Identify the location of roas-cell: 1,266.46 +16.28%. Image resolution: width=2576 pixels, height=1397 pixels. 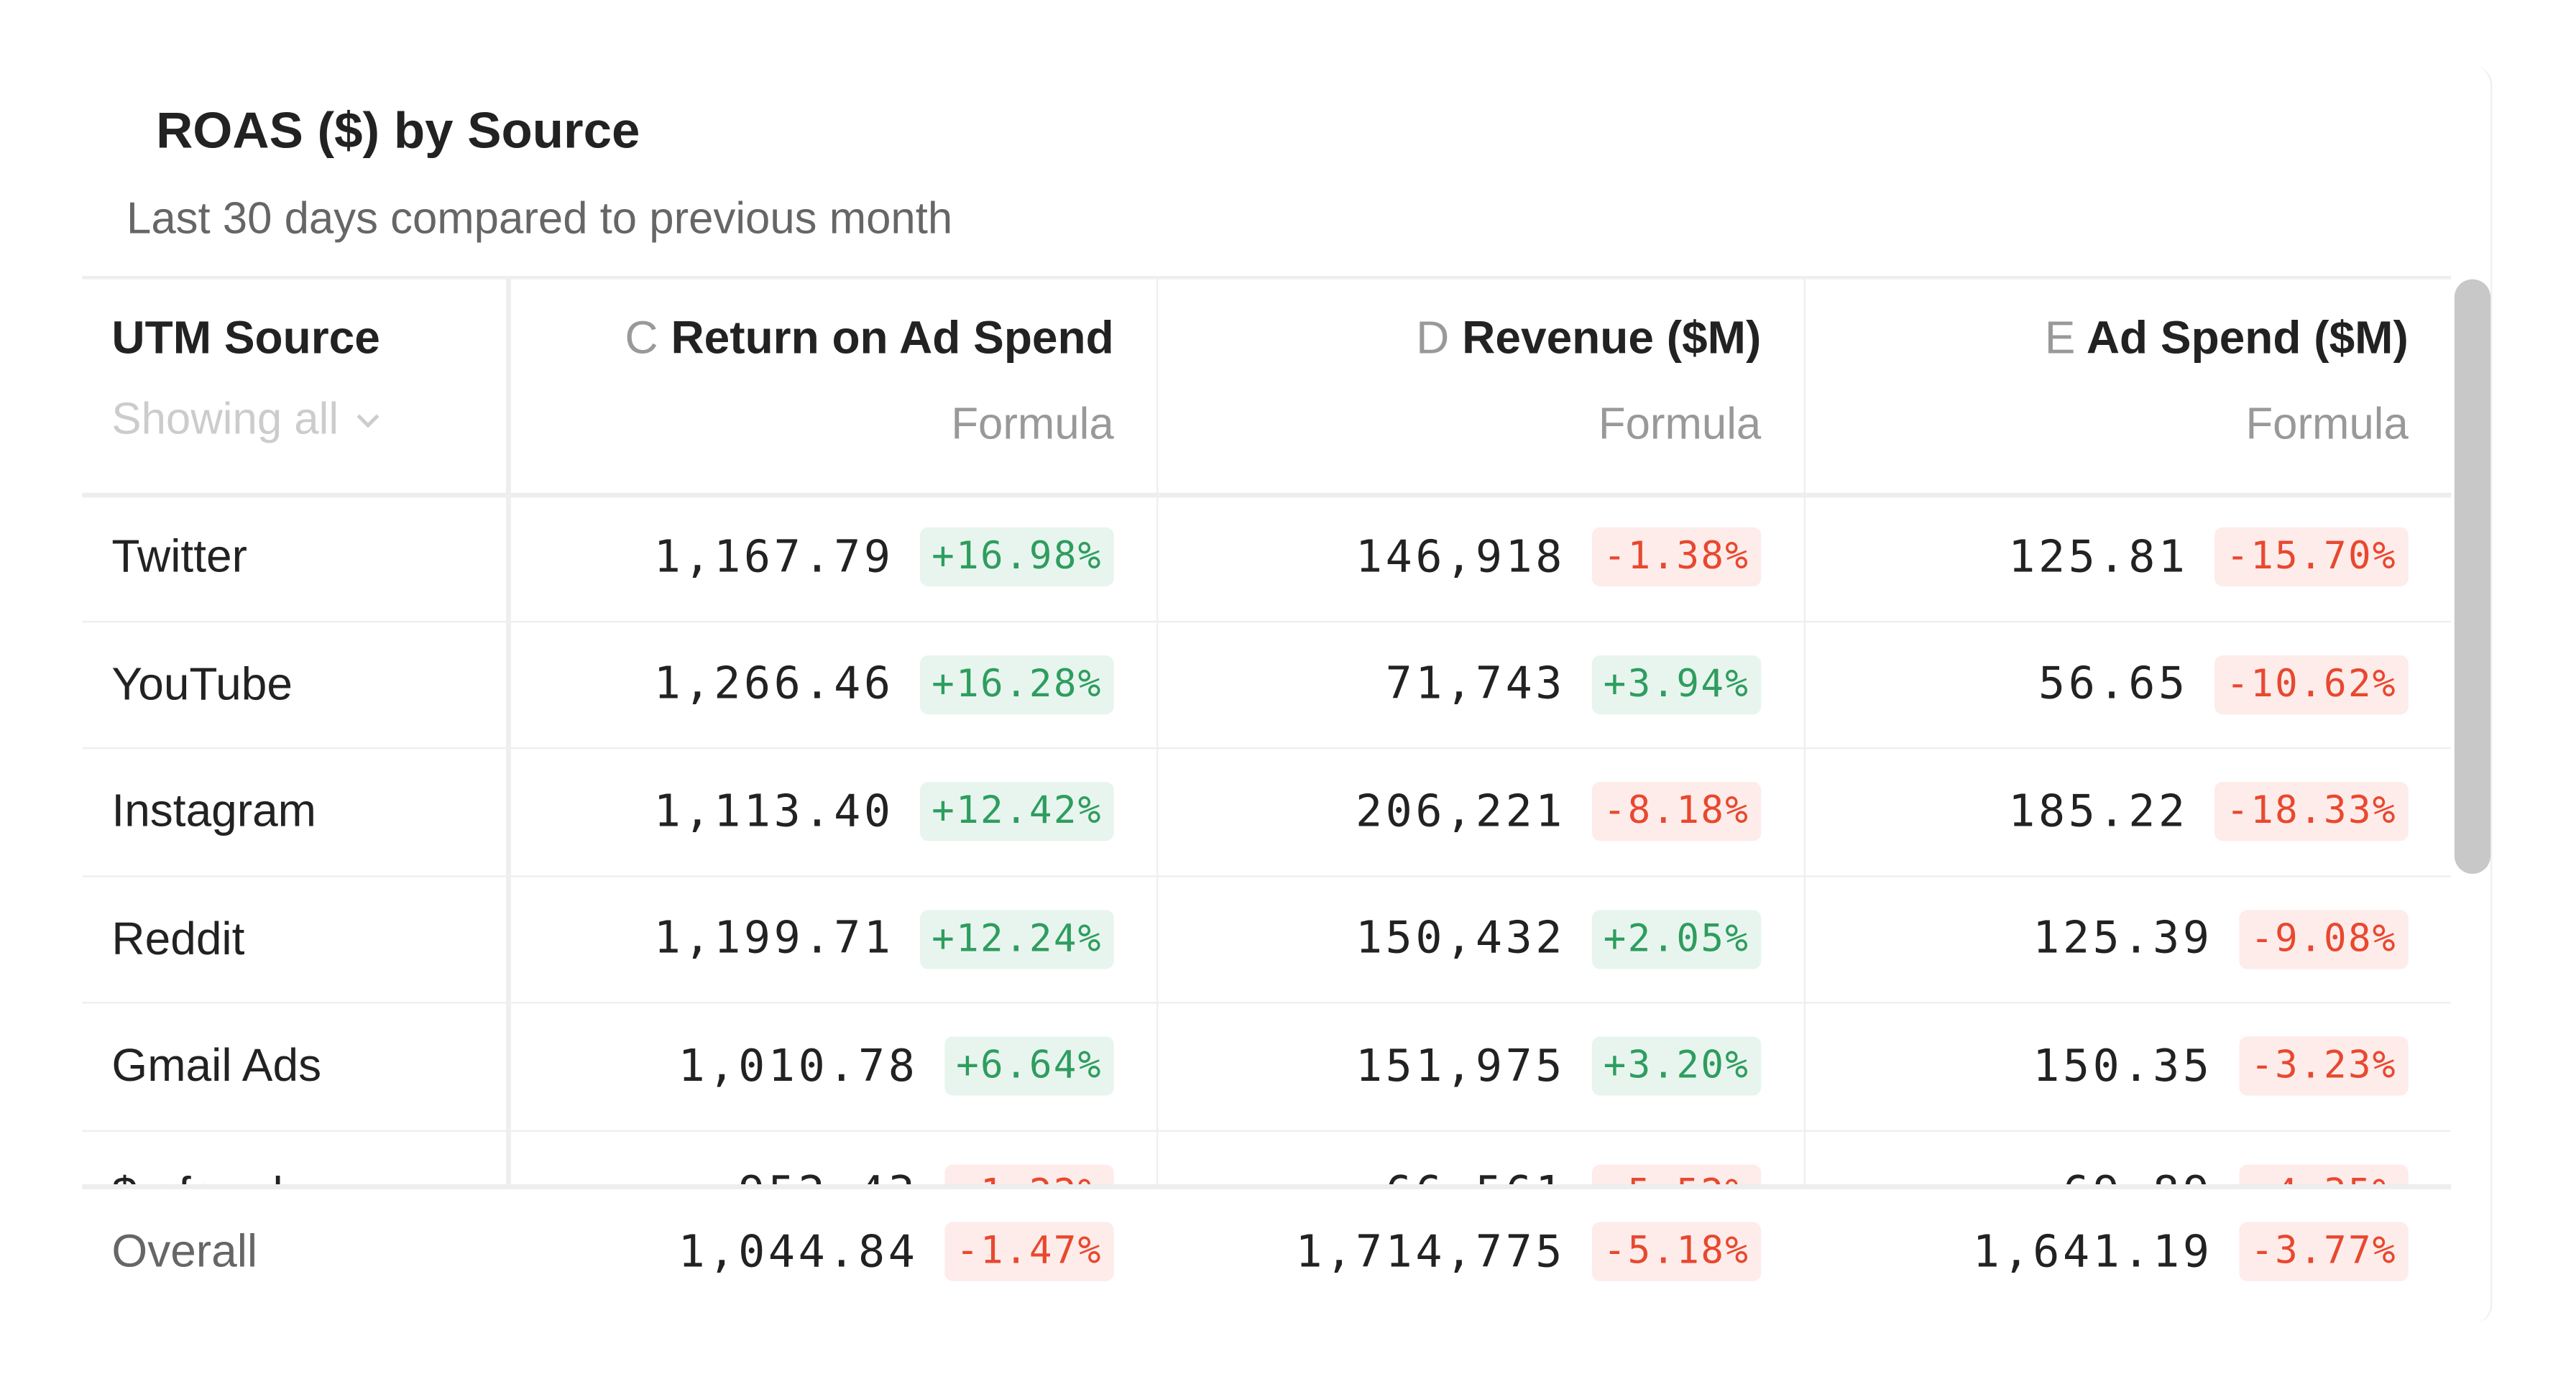
(812, 684).